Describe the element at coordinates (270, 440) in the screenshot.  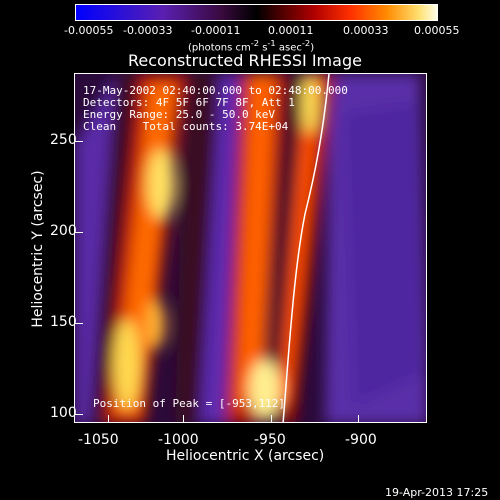
I see `x-tick-label-950: -950` at that location.